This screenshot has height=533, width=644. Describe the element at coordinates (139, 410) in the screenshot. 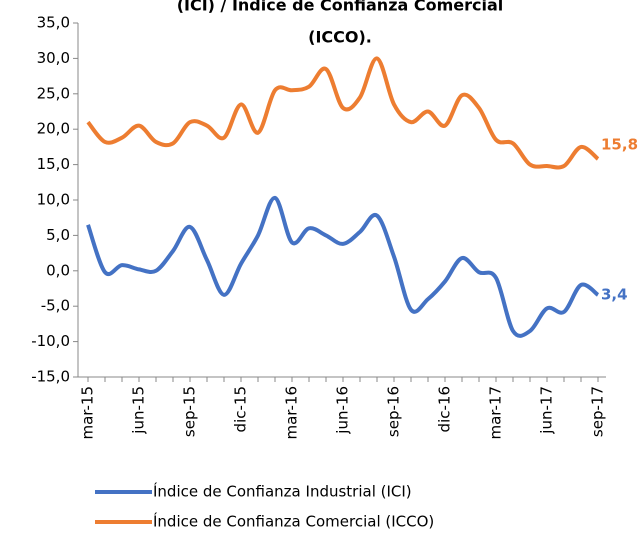

I see `x-tick-label: jun-15` at that location.